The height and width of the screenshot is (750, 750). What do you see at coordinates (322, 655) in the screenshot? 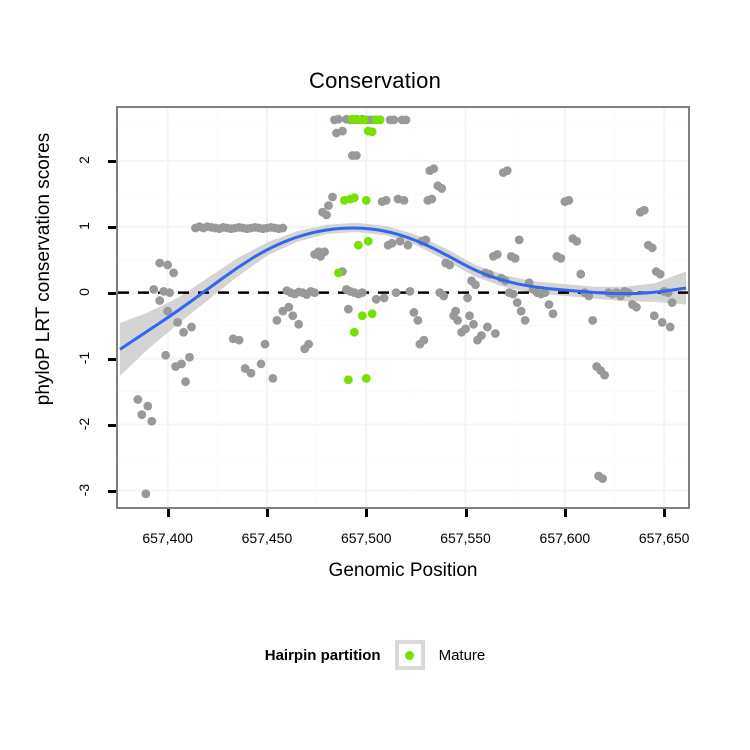
I see `legend-title: Hairpin partition` at bounding box center [322, 655].